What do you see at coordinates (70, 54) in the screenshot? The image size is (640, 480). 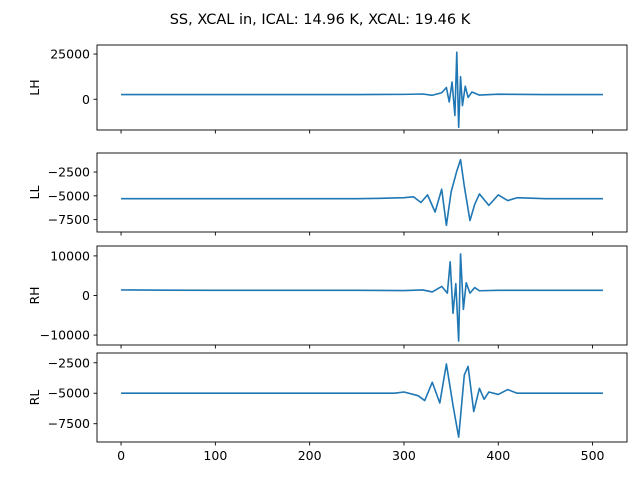 I see `y-tick-label: 25000` at bounding box center [70, 54].